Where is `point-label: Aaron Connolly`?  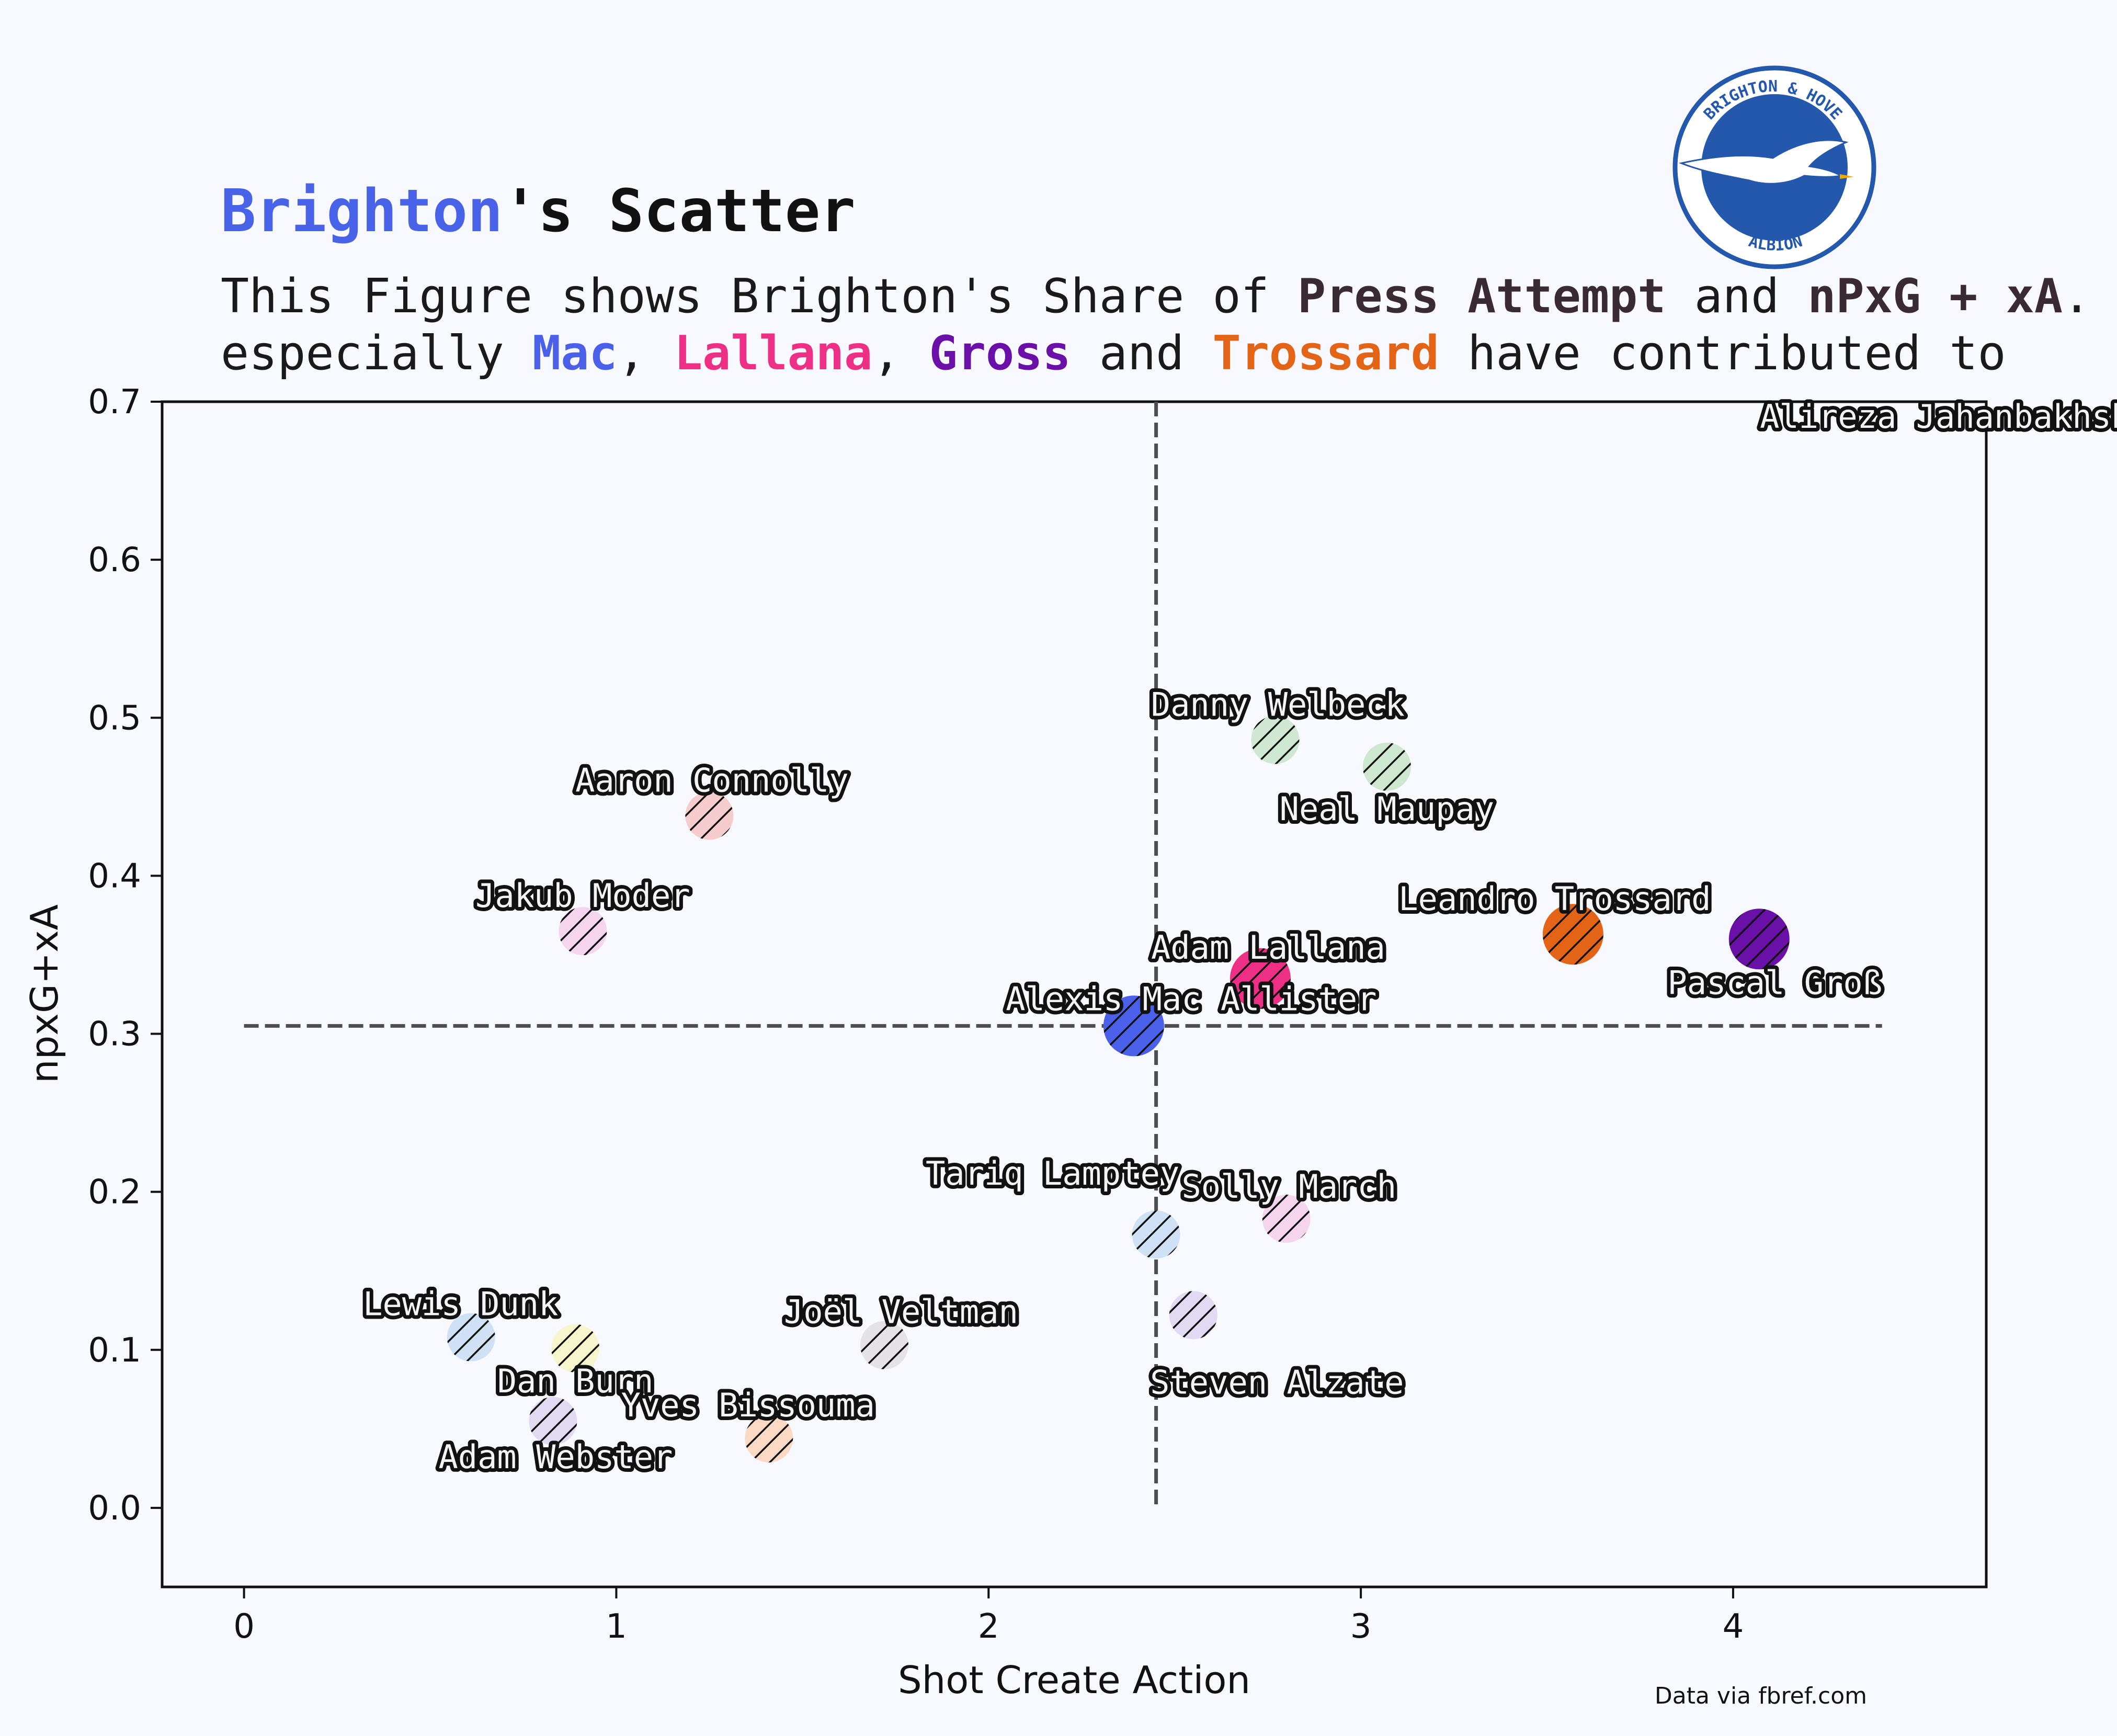
point-label: Aaron Connolly is located at coordinates (712, 781).